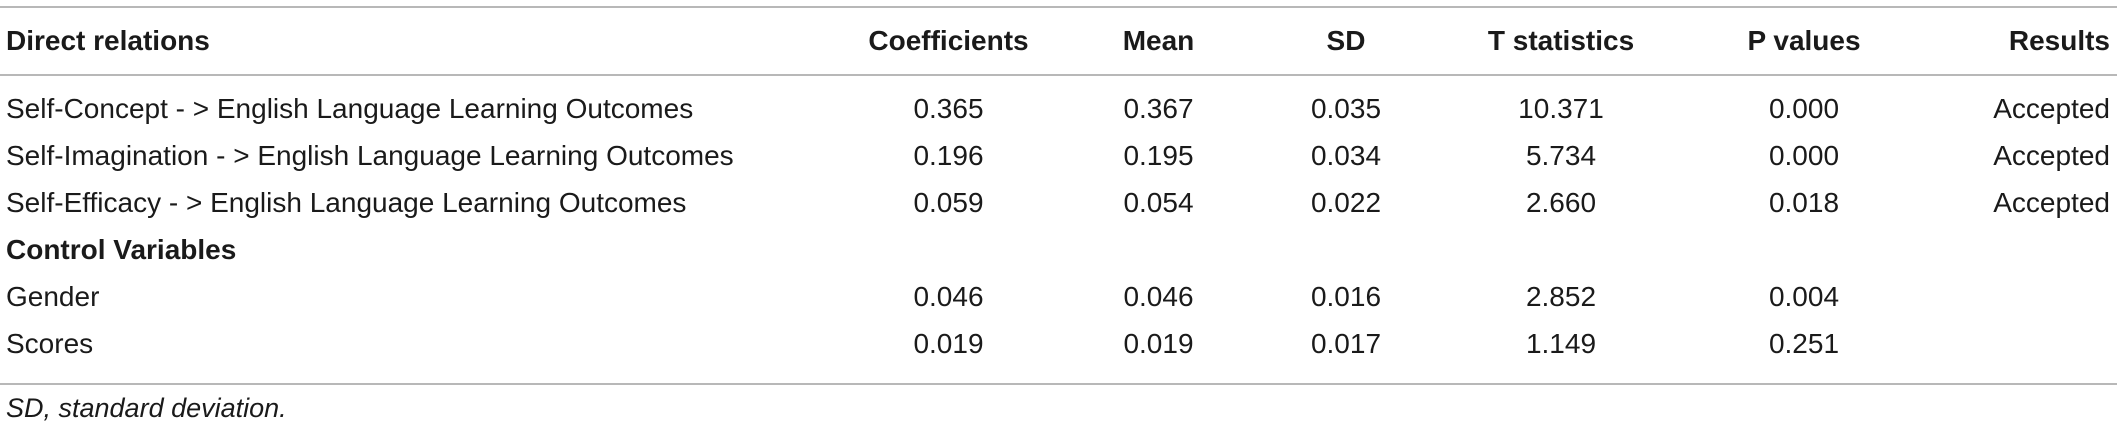 Image resolution: width=2117 pixels, height=431 pixels. What do you see at coordinates (1158, 296) in the screenshot?
I see `mean-cell: 0.046` at bounding box center [1158, 296].